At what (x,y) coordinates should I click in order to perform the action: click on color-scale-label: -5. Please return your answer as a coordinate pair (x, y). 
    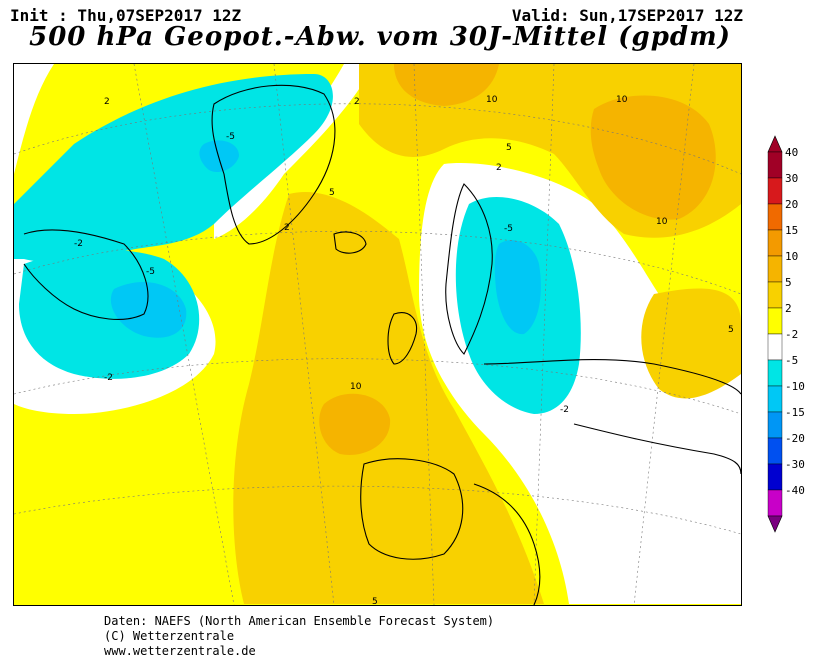
    Looking at the image, I should click on (791, 360).